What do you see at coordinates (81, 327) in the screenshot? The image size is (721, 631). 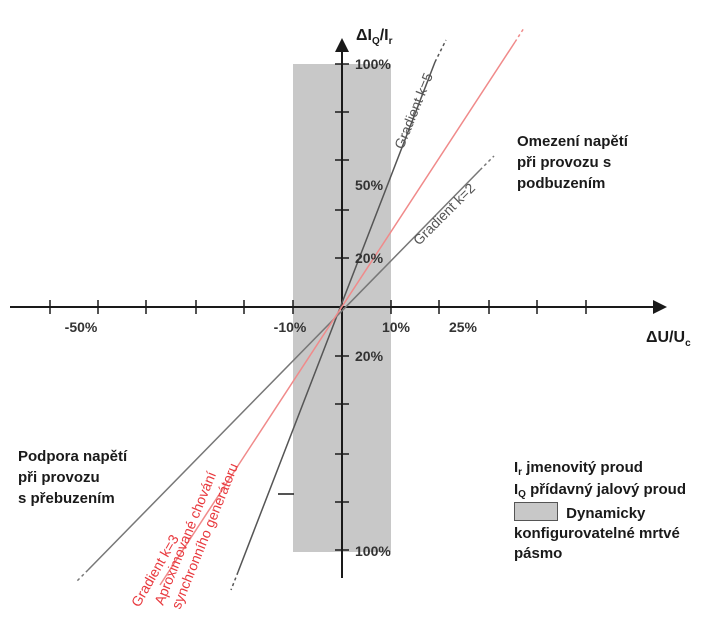 I see `x-tick-label-neg50: -50%` at bounding box center [81, 327].